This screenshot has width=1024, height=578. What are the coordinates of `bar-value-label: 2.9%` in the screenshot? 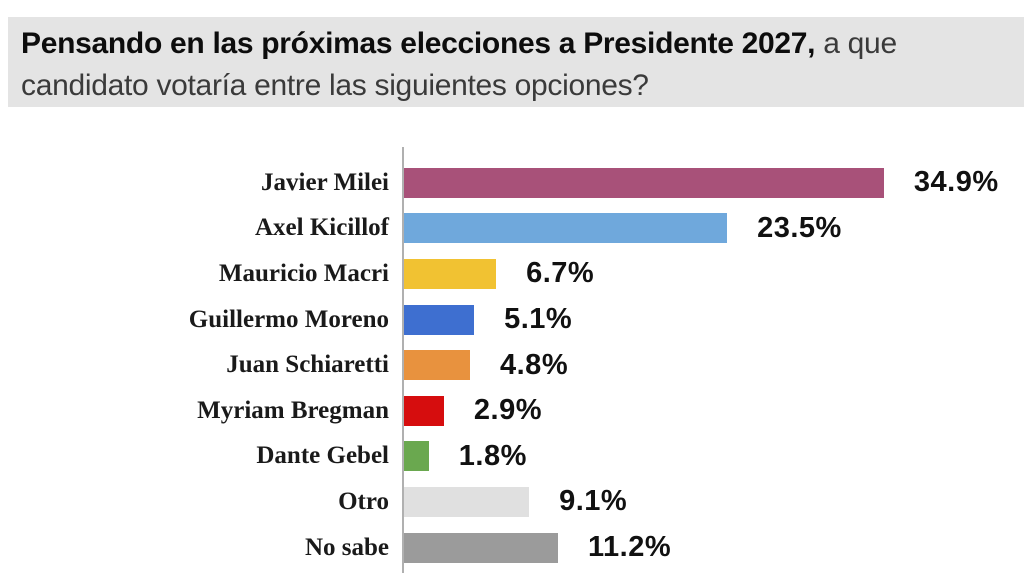 It's located at (507, 410).